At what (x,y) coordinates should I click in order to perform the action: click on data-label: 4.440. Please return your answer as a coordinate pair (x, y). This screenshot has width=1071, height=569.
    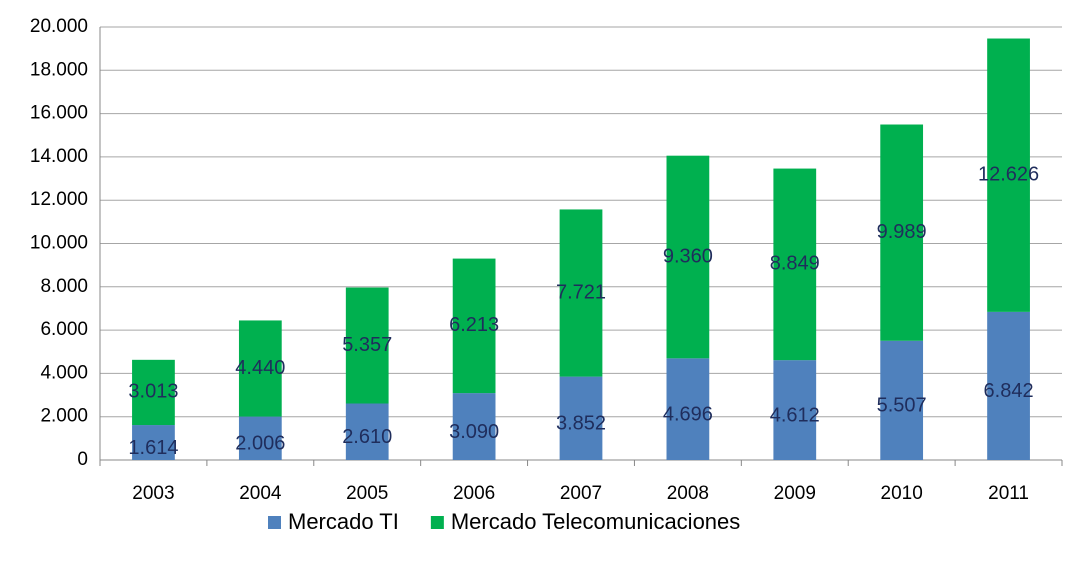
    Looking at the image, I should click on (260, 368).